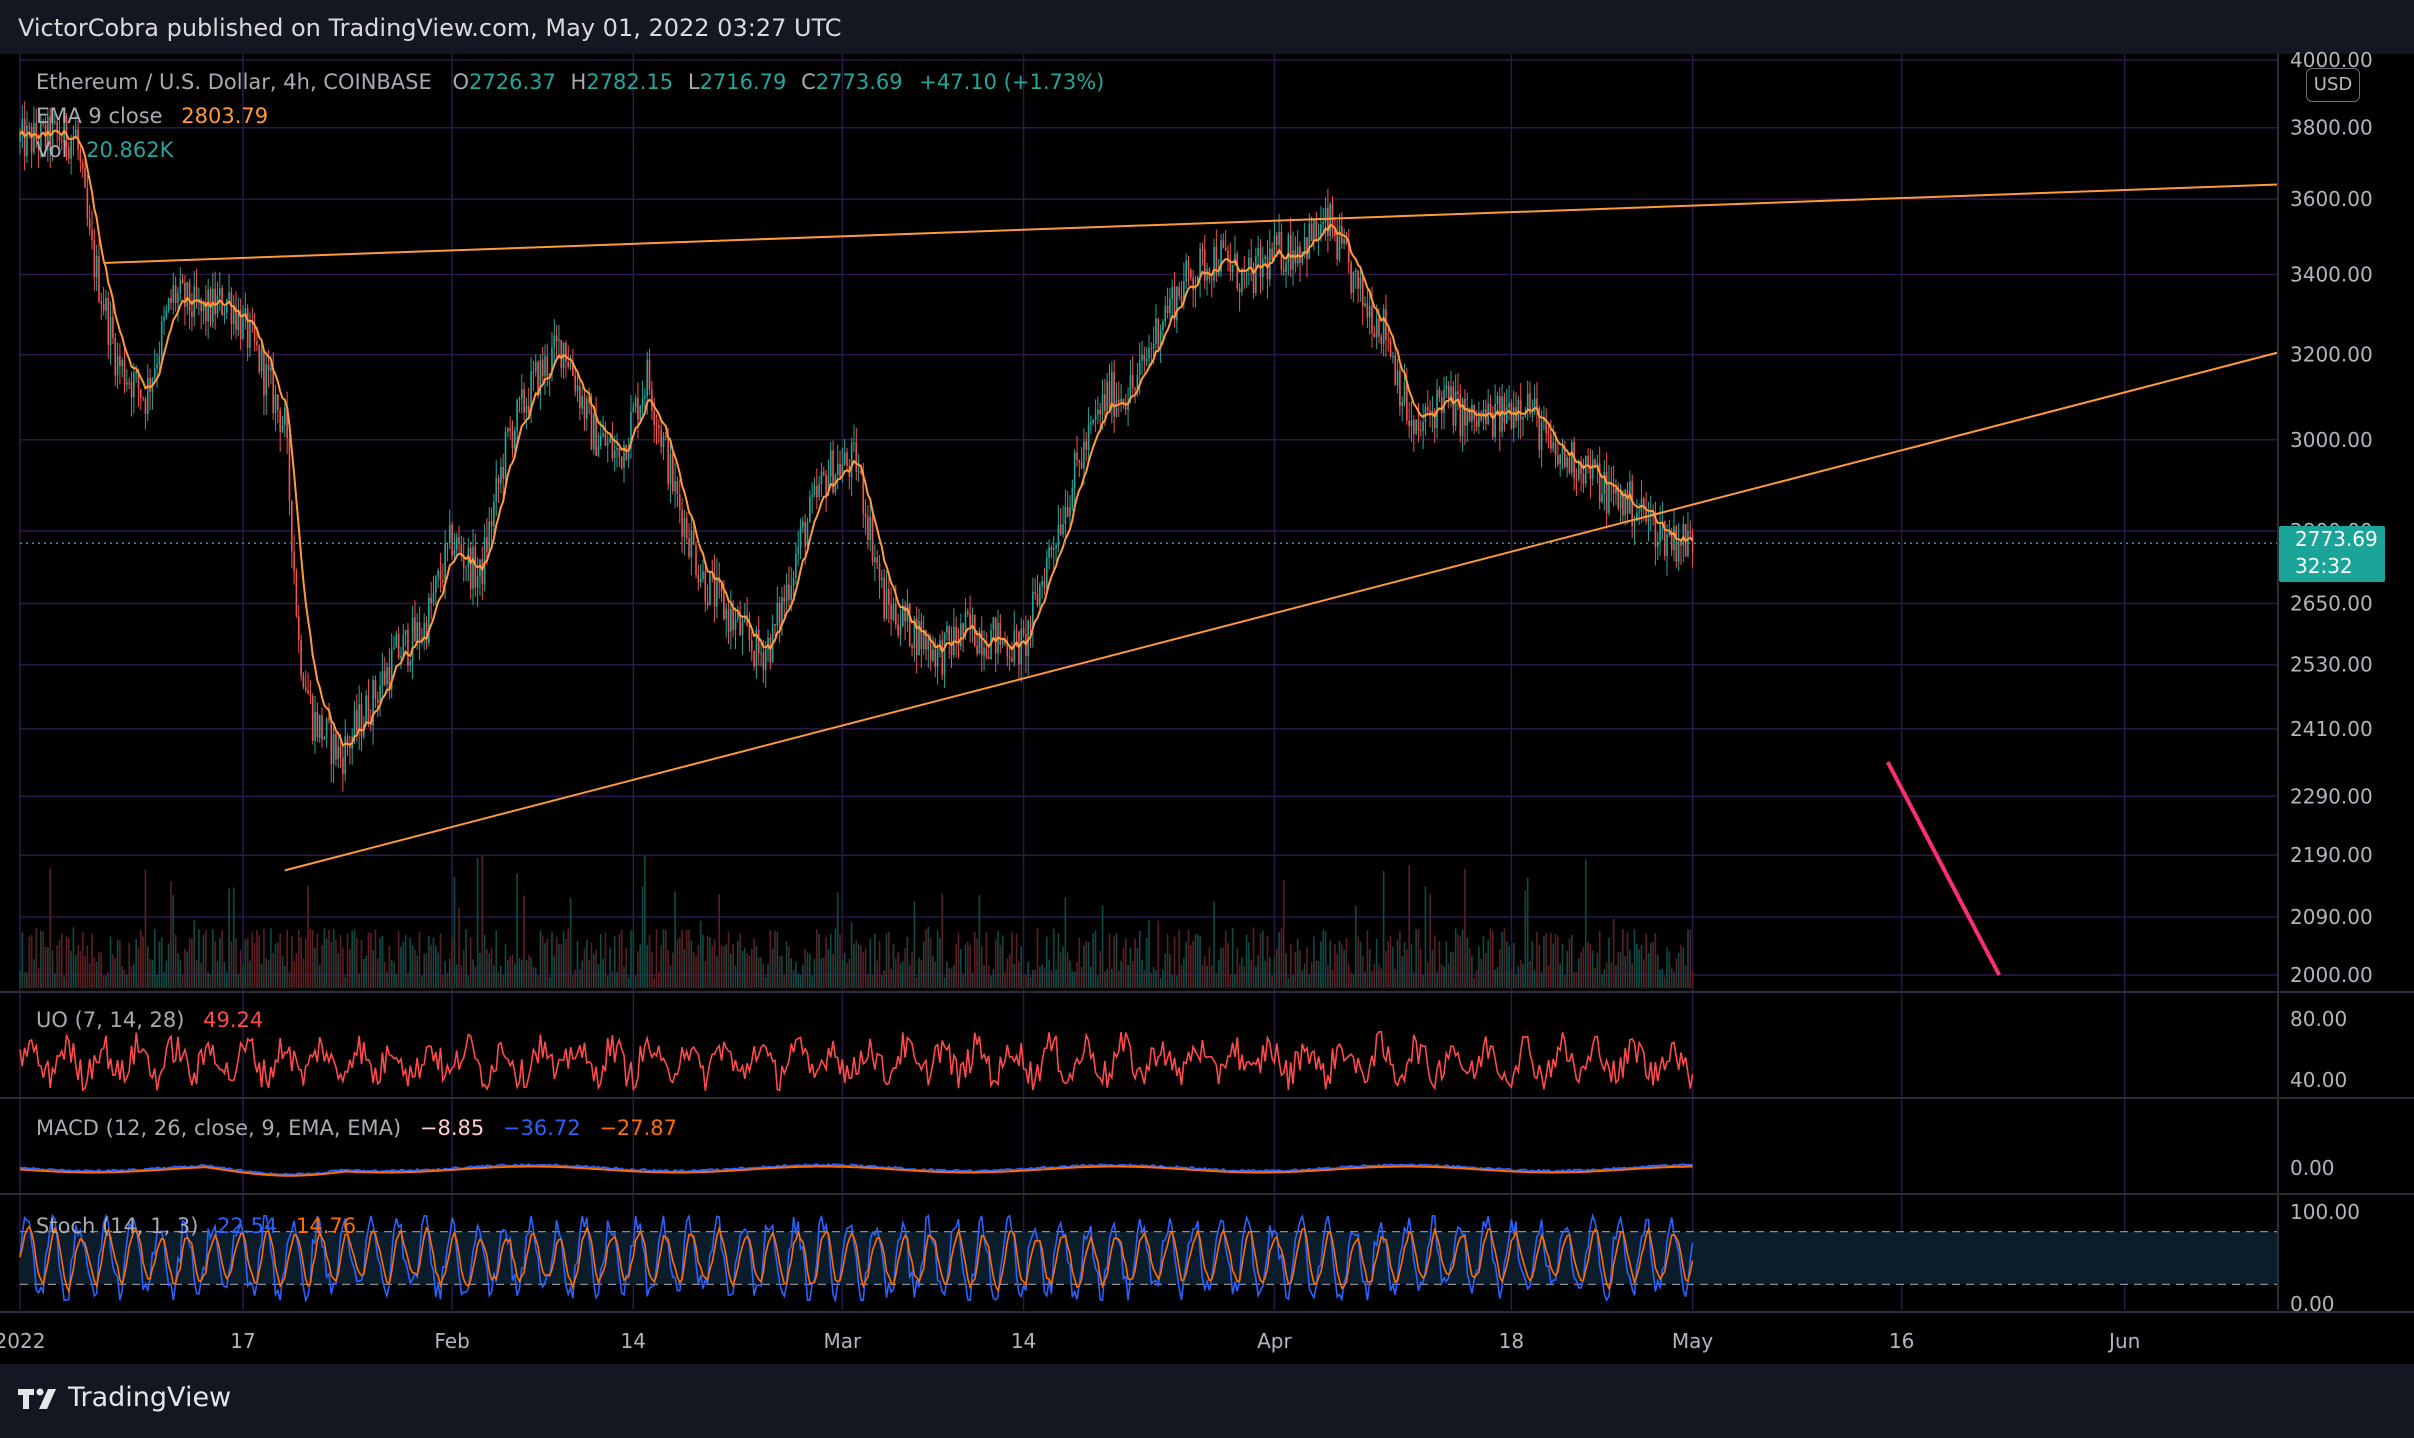  What do you see at coordinates (219, 1128) in the screenshot?
I see `macd-label: MACD (12, 26, close, 9, EMA, EMA)` at bounding box center [219, 1128].